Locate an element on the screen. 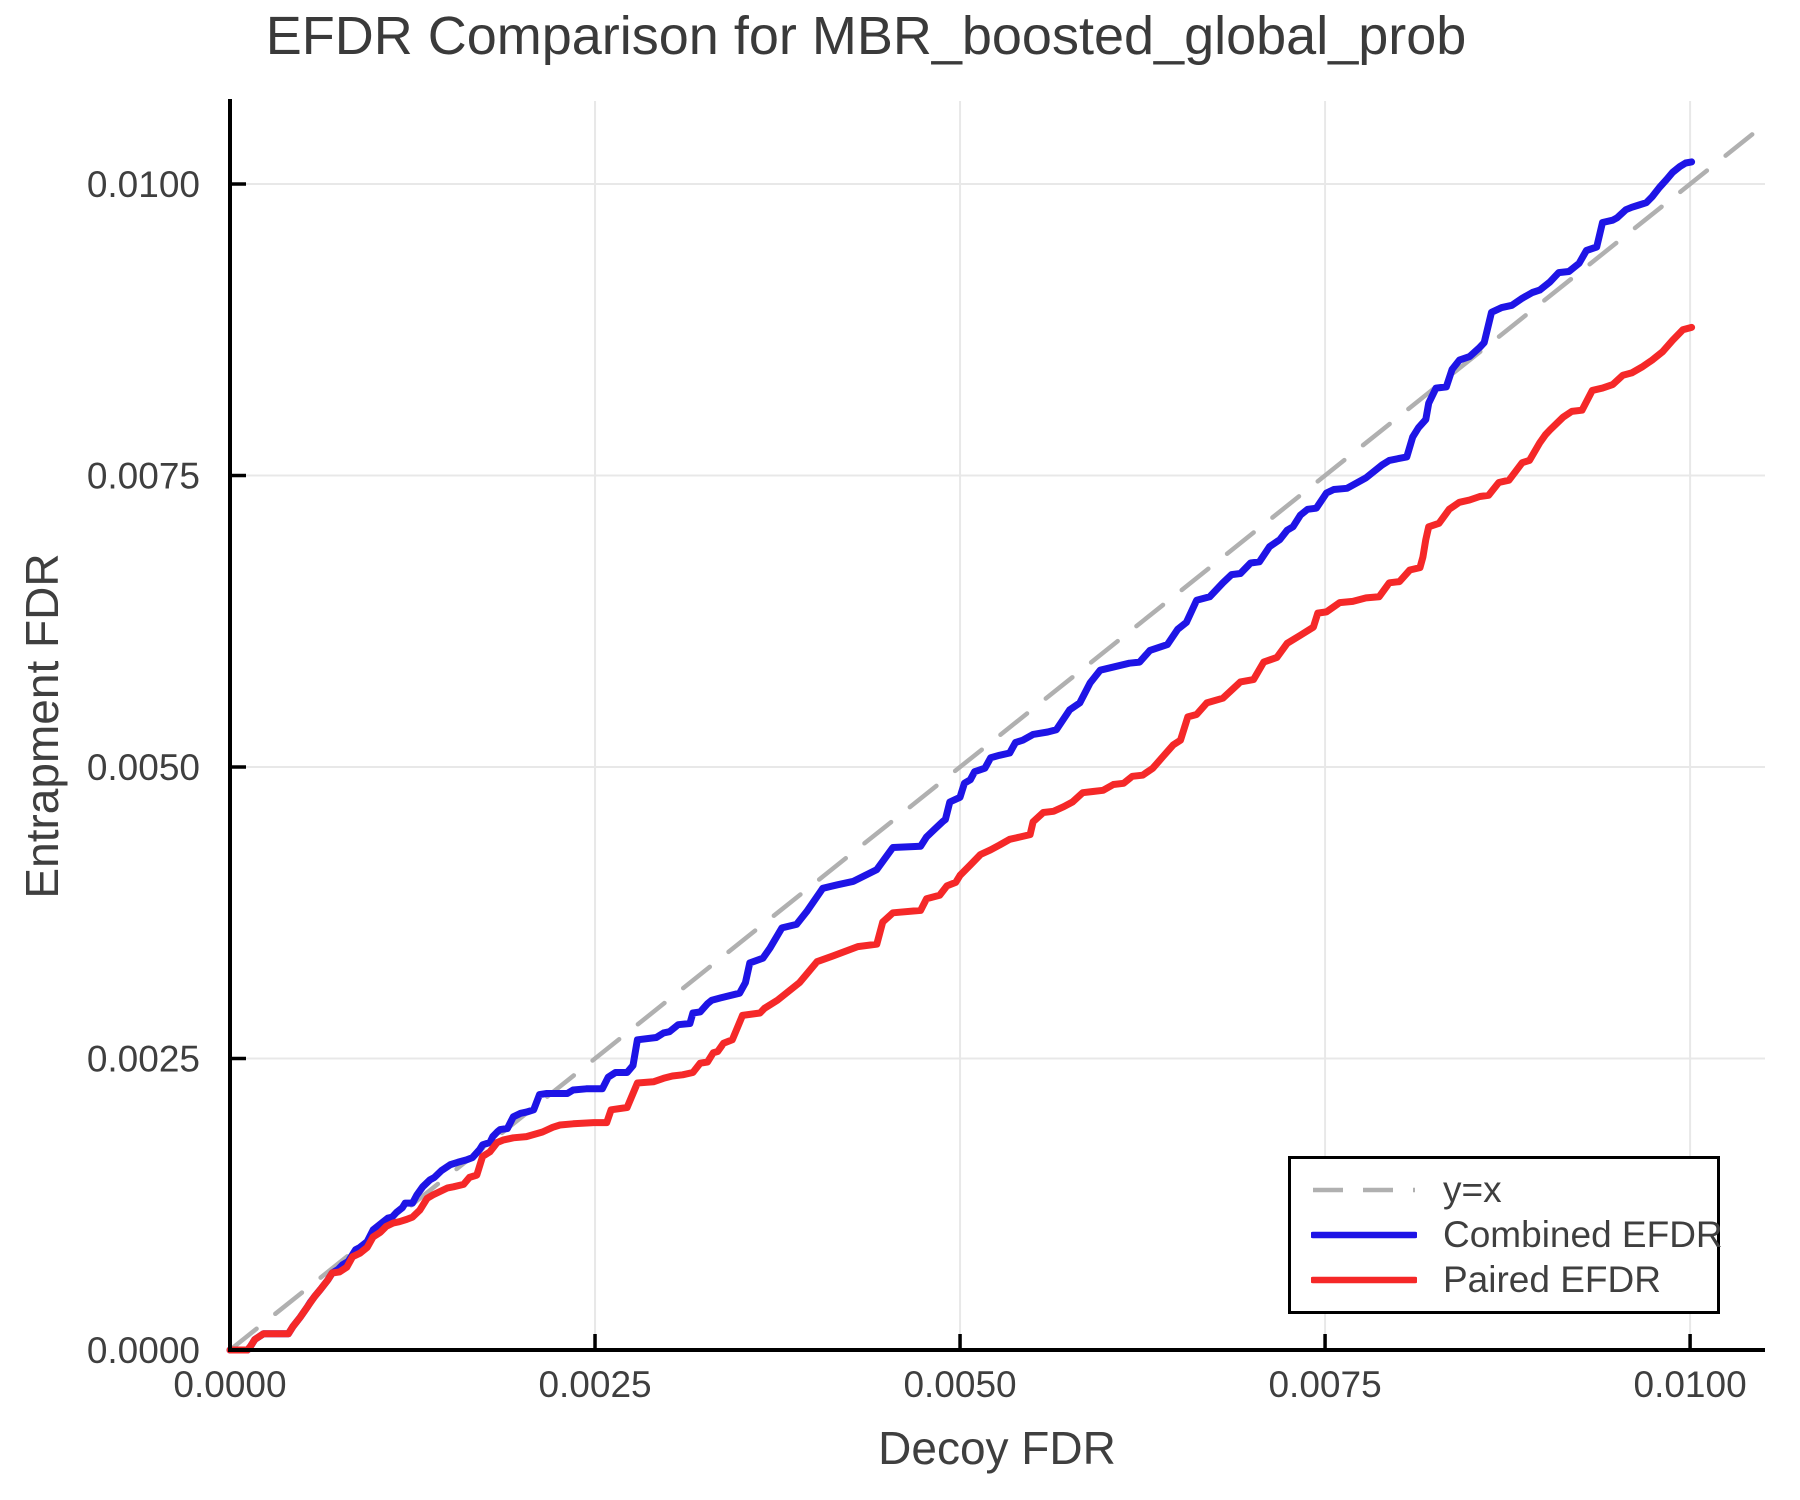 The width and height of the screenshot is (1800, 1500). legend: y=x Combined EFDR Paired EFDR is located at coordinates (1505, 1235).